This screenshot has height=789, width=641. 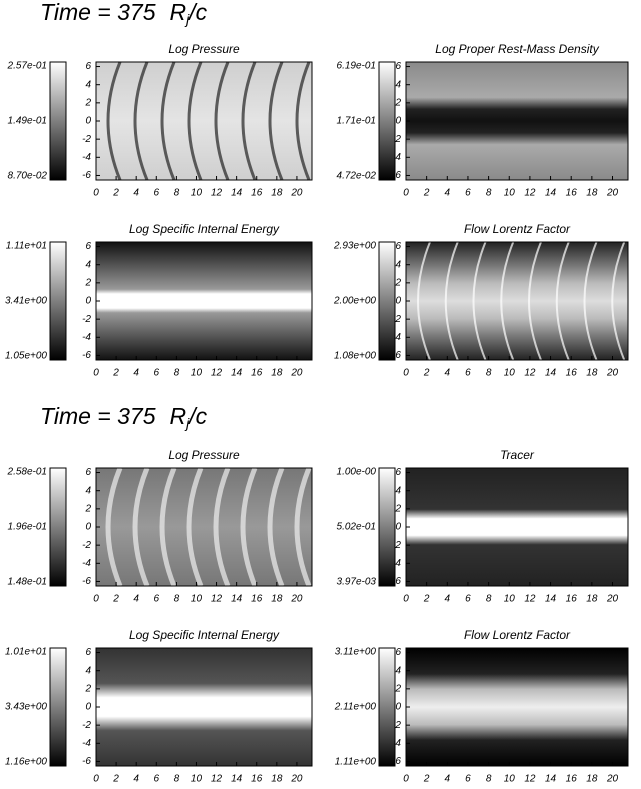 I want to click on colorbar-label: 2.93e+00, so click(x=354, y=246).